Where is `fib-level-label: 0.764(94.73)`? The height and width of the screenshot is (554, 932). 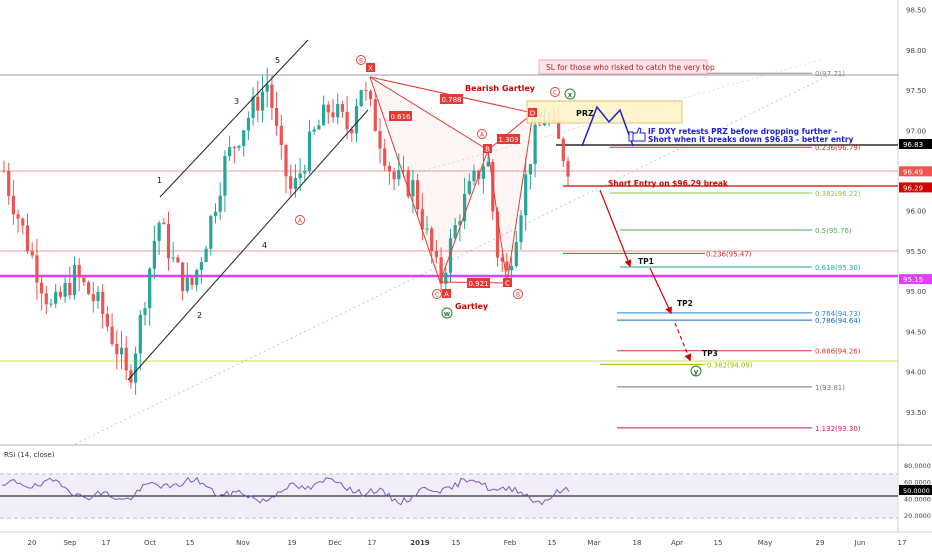
fib-level-label: 0.764(94.73) is located at coordinates (838, 314).